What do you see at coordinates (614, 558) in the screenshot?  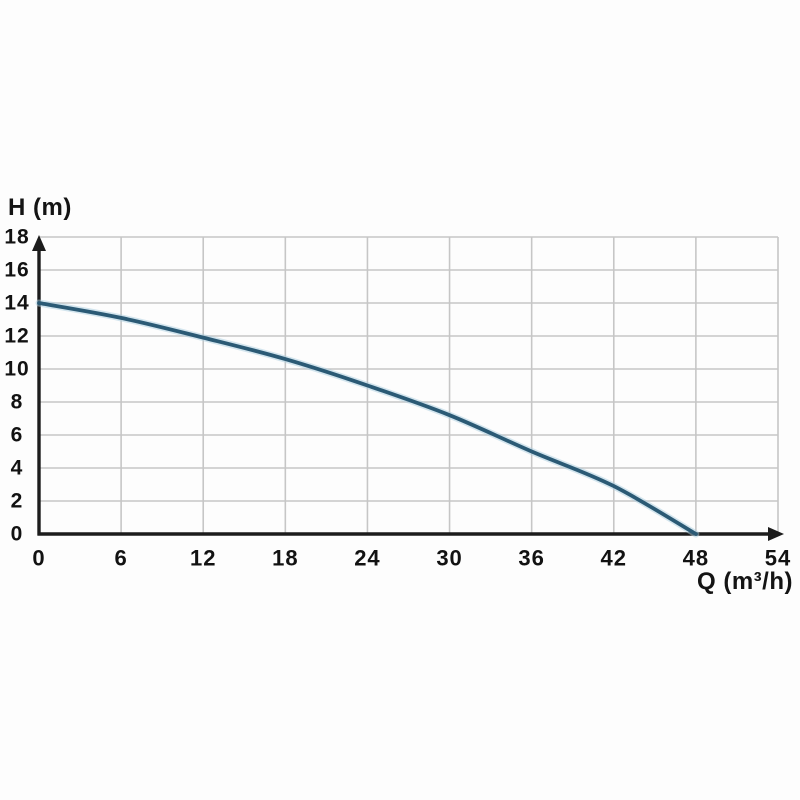 I see `x-tick-label: 42` at bounding box center [614, 558].